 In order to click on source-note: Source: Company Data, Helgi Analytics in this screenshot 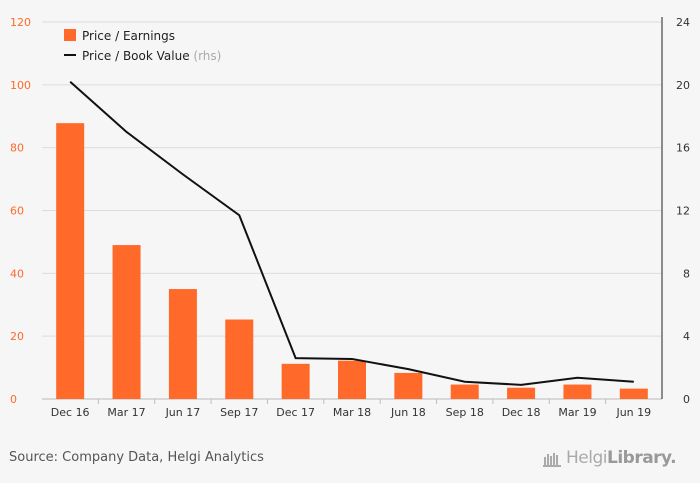, I will do `click(136, 457)`.